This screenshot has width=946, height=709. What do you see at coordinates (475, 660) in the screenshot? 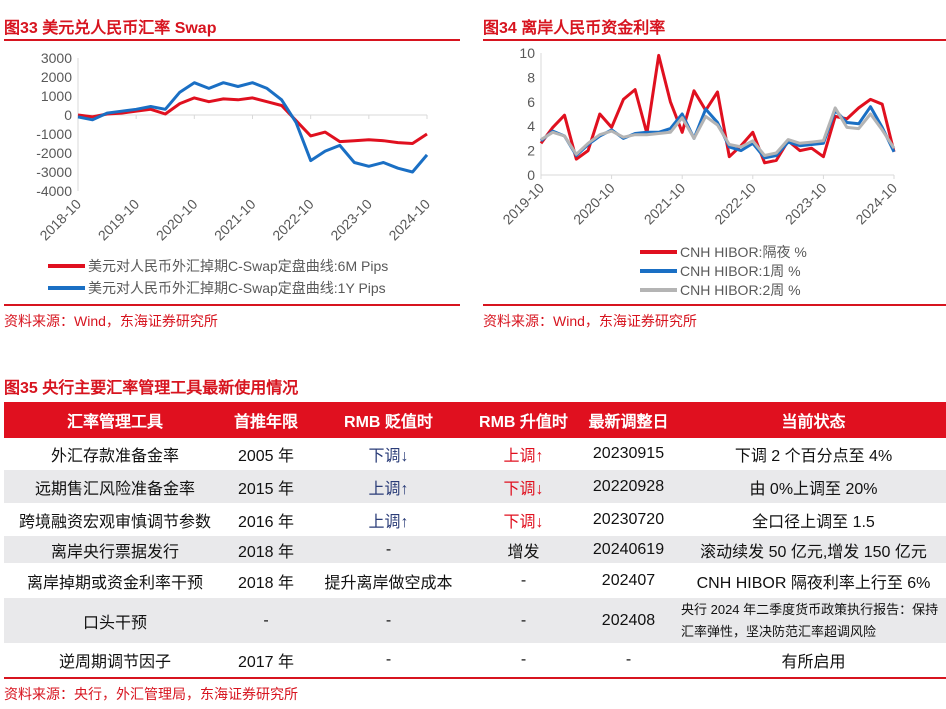
I see `table-row: 逆周期调节因子 2017 年 - - - 有所启用` at bounding box center [475, 660].